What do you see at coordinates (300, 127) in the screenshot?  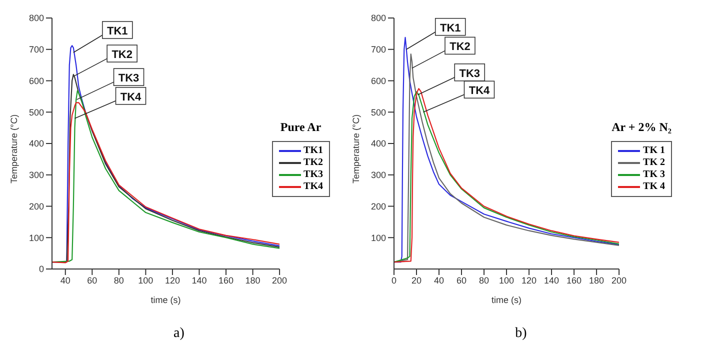 I see `legend-title: Pure Ar` at bounding box center [300, 127].